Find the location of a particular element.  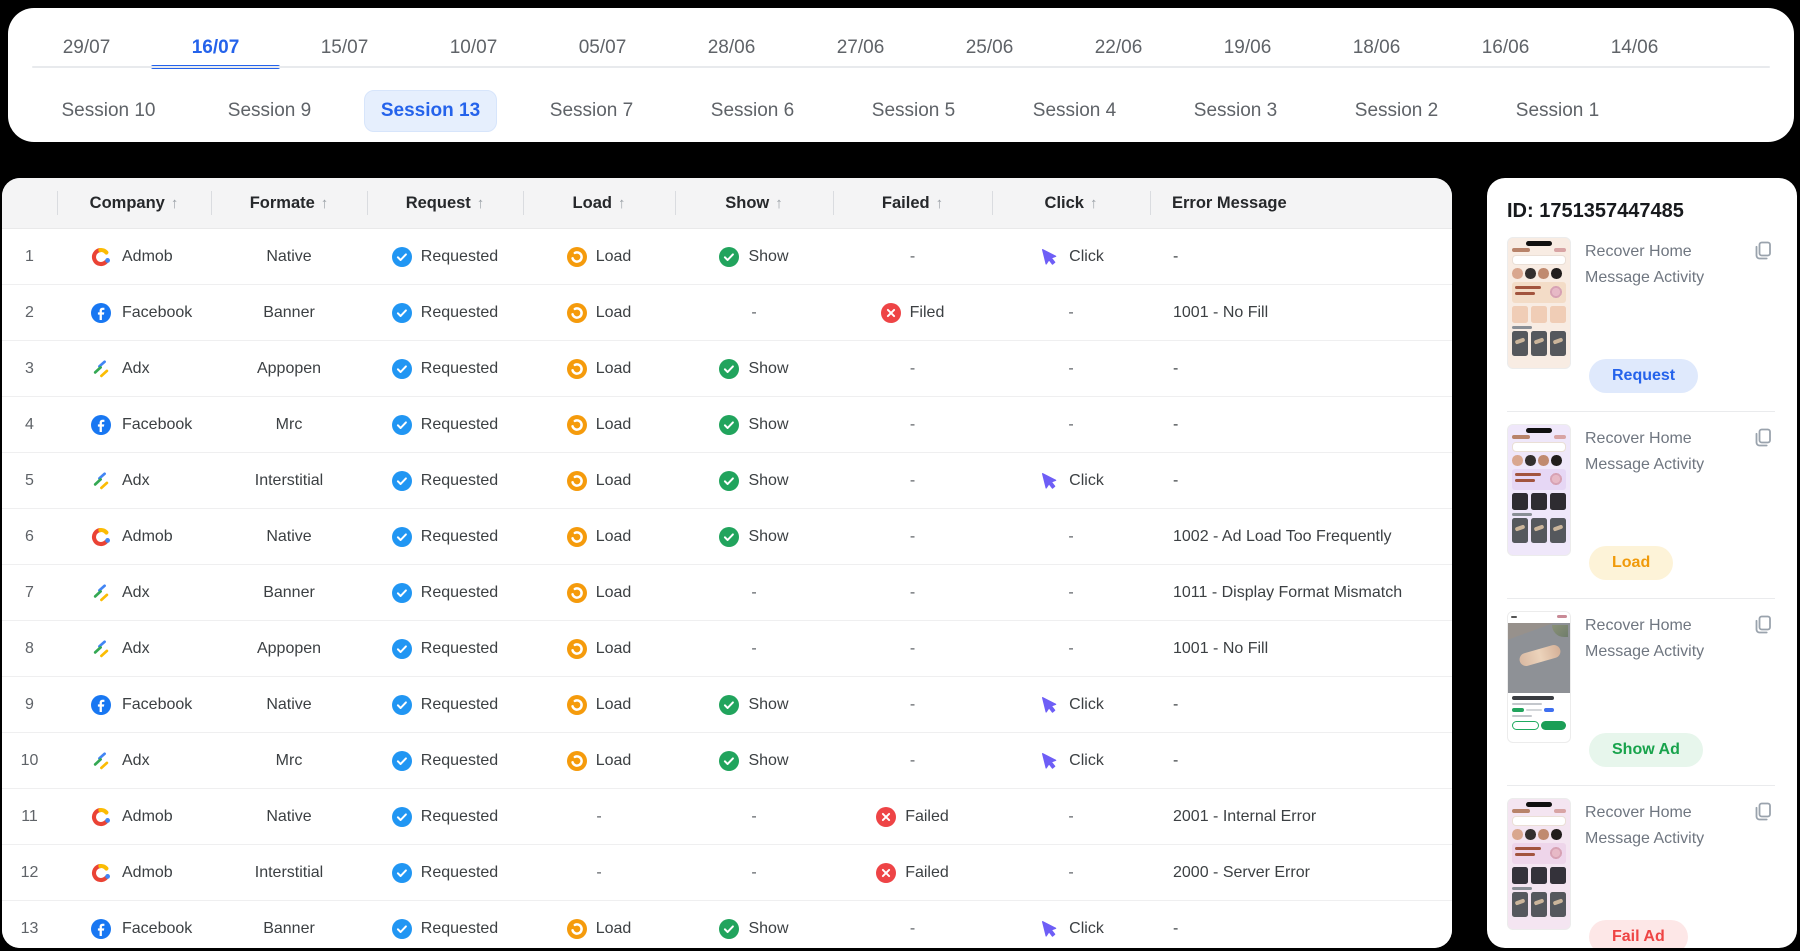

date-tab-15-07: 15/07 is located at coordinates (344, 47).